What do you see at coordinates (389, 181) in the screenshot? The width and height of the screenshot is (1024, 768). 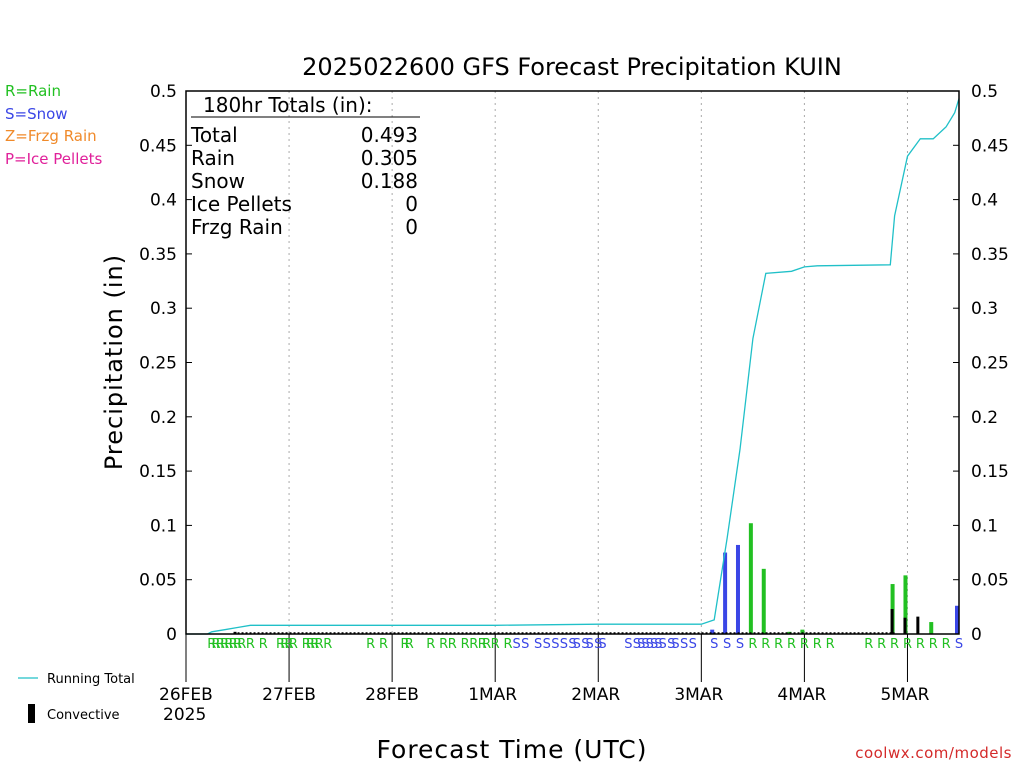 I see `totals-value-snow: 0.188` at bounding box center [389, 181].